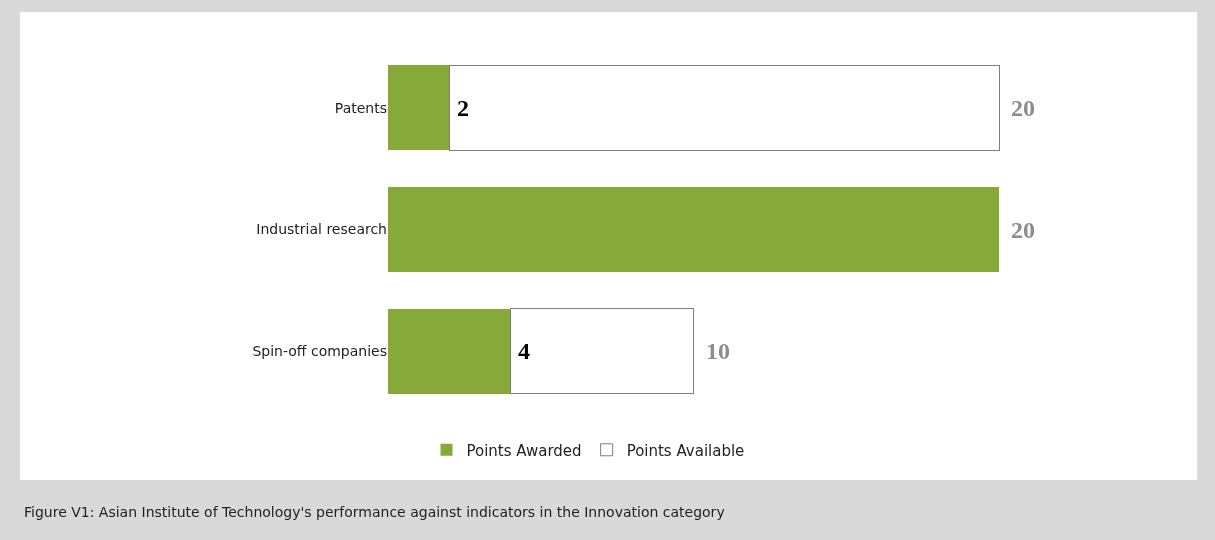 This screenshot has width=1215, height=540. I want to click on legend-label: Points Awarded, so click(524, 450).